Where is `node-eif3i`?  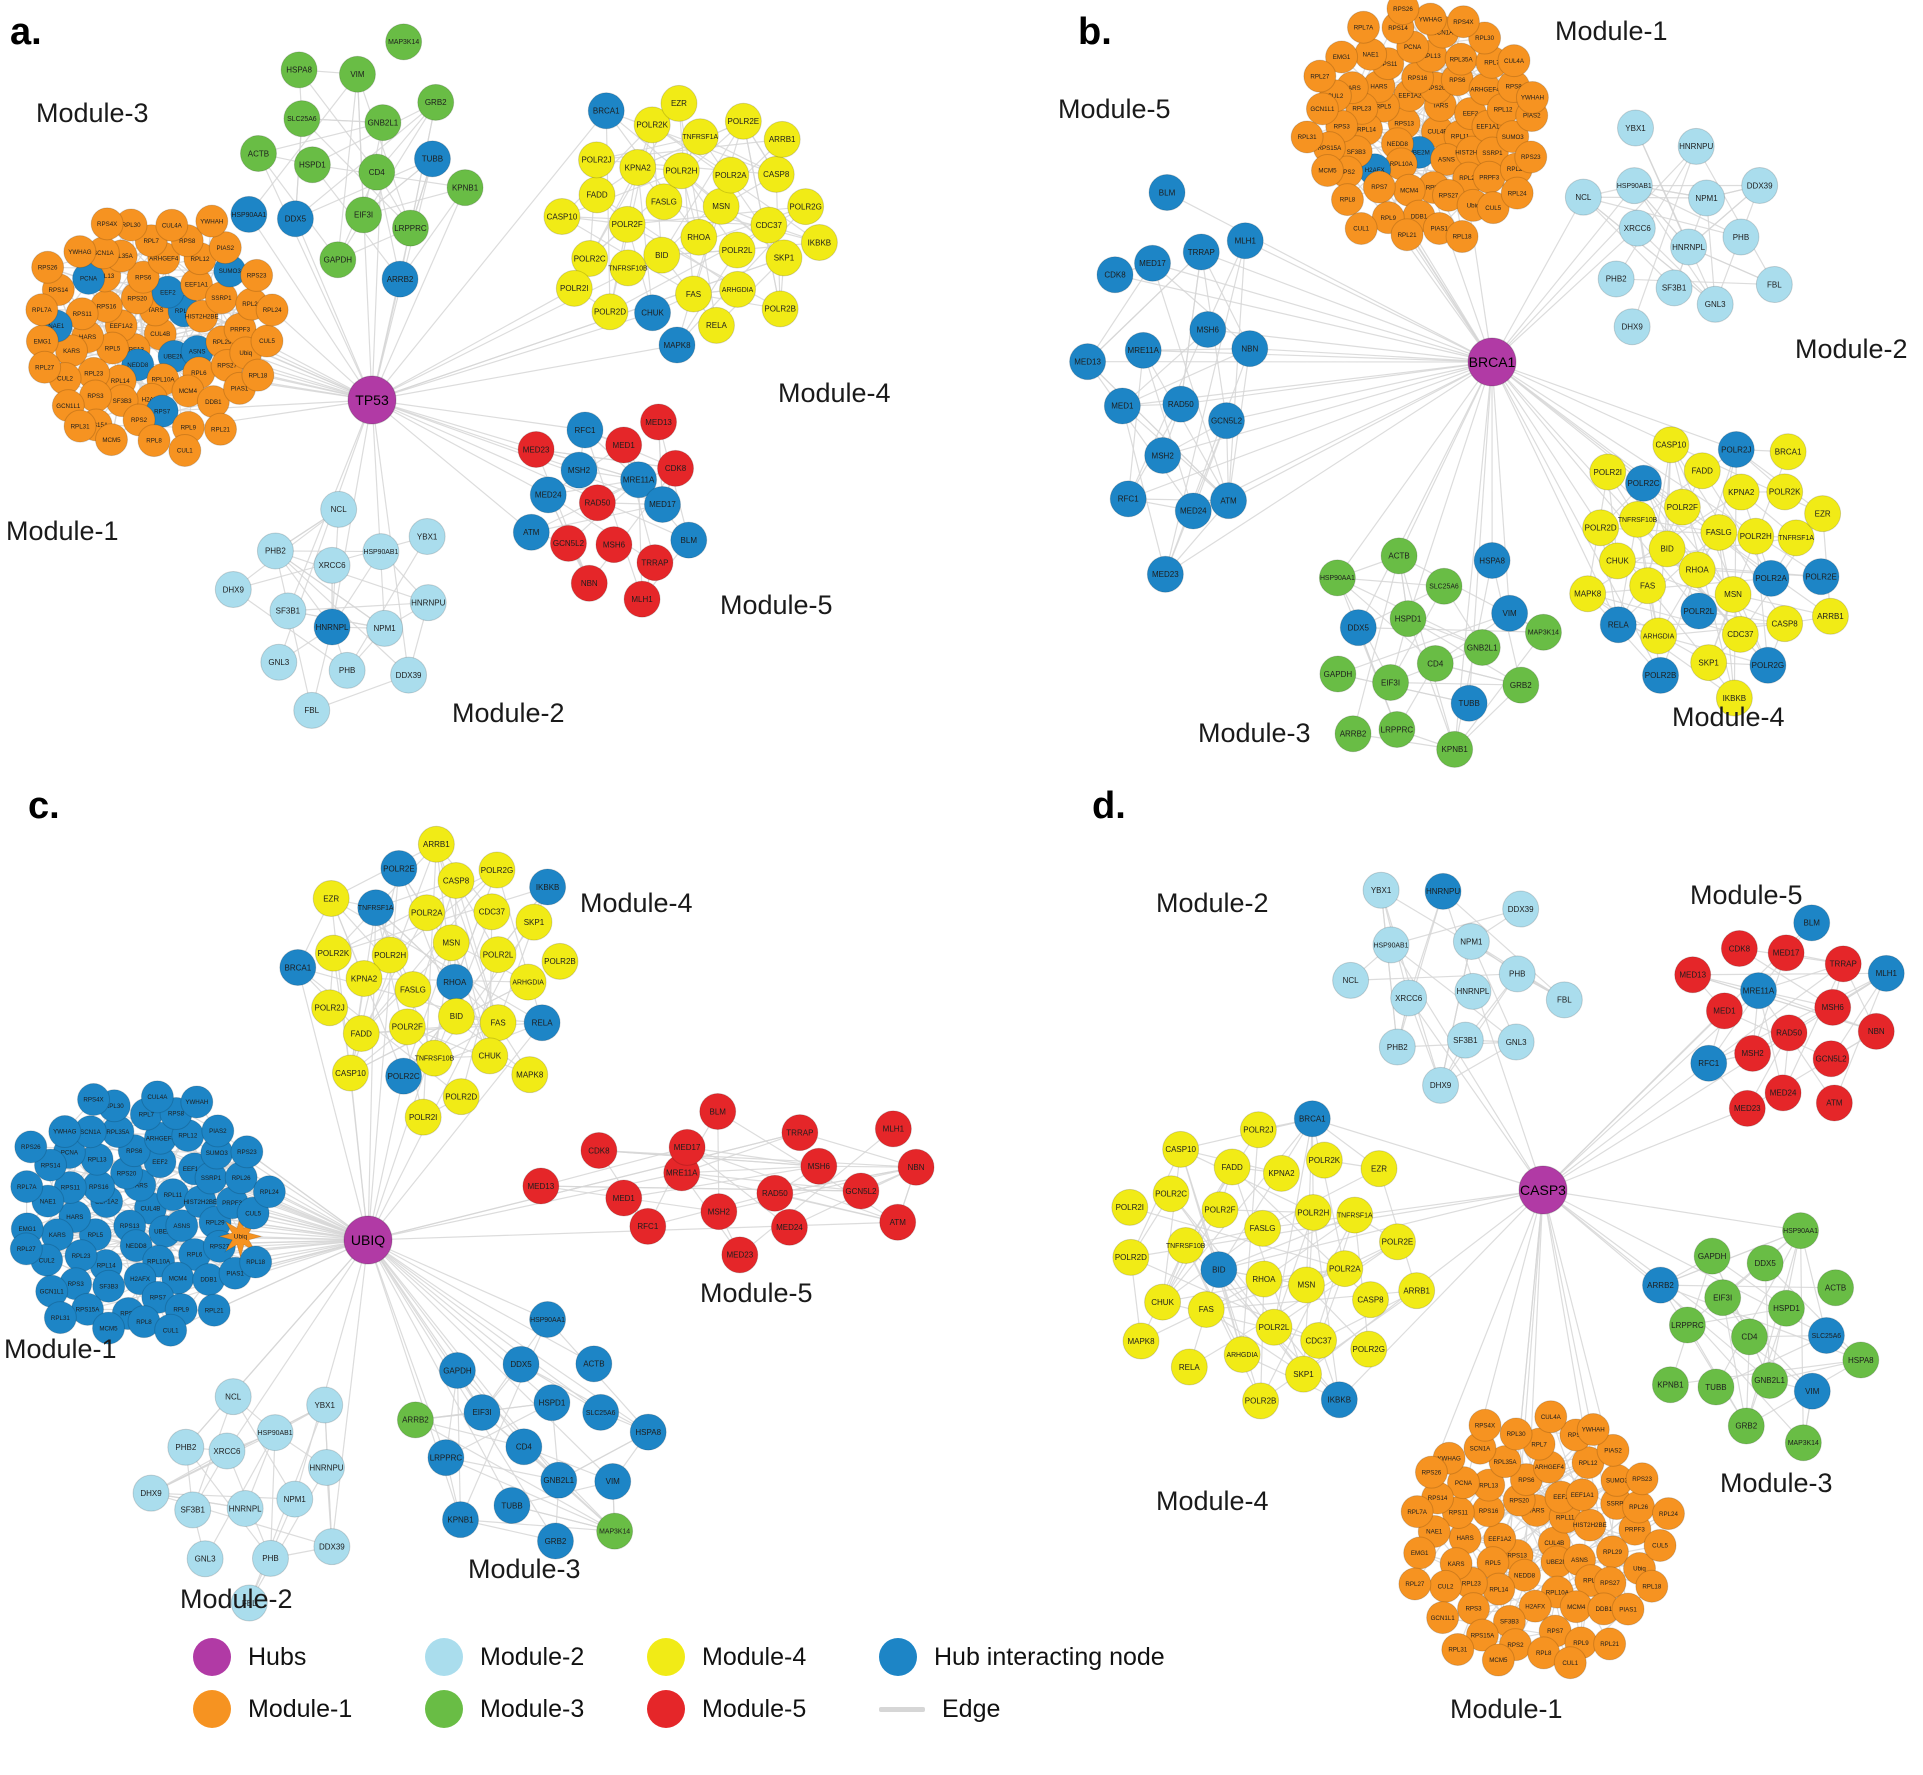 node-eif3i is located at coordinates (364, 215).